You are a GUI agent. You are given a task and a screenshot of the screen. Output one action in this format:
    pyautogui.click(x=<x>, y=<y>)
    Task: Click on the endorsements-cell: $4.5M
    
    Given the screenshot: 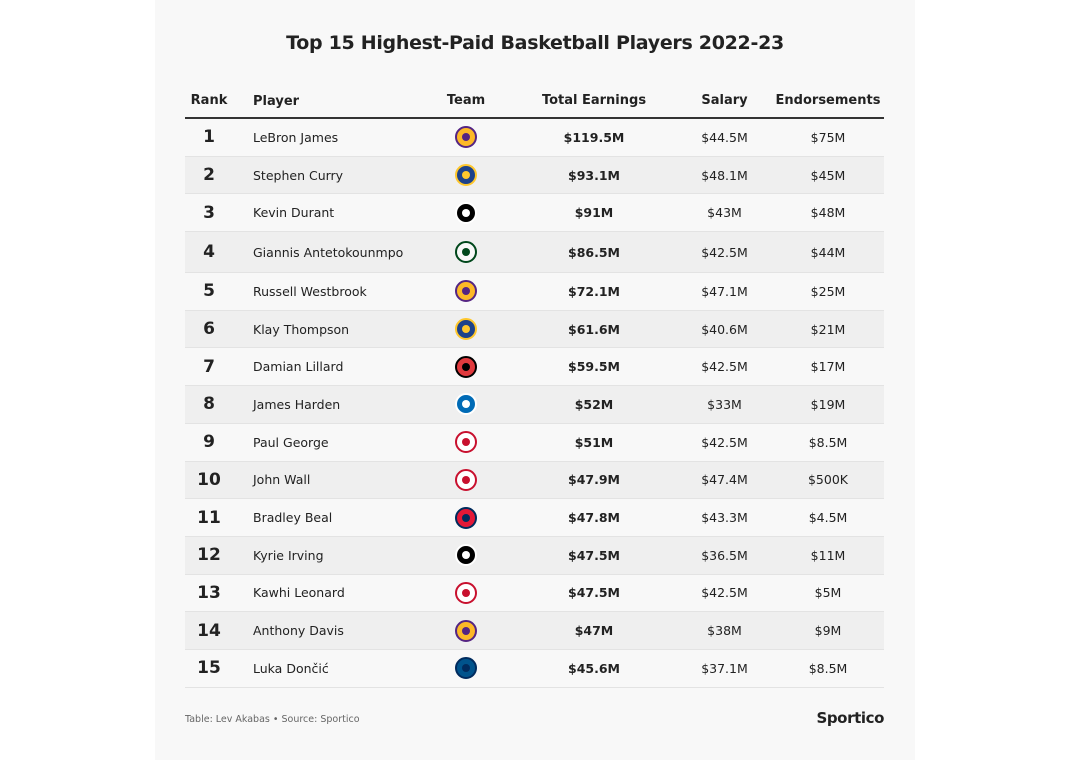 What is the action you would take?
    pyautogui.click(x=828, y=517)
    